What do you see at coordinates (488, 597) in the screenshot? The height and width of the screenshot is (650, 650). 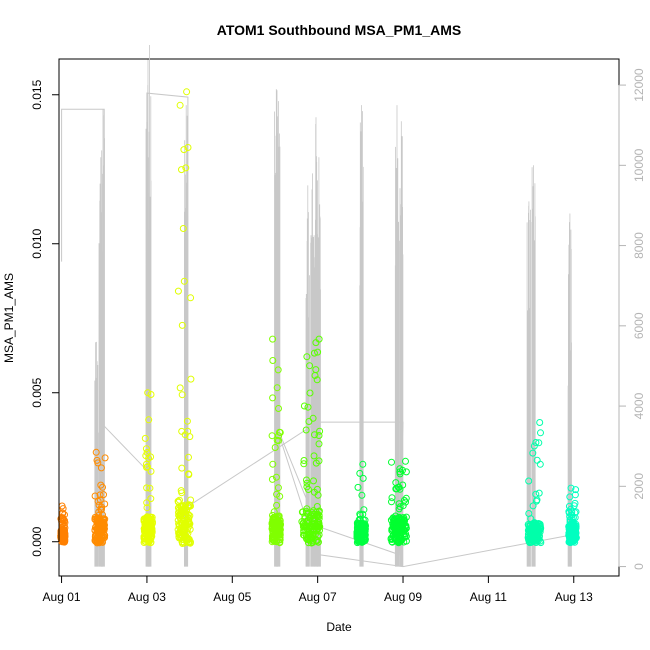 I see `x-tick-label: Aug 11` at bounding box center [488, 597].